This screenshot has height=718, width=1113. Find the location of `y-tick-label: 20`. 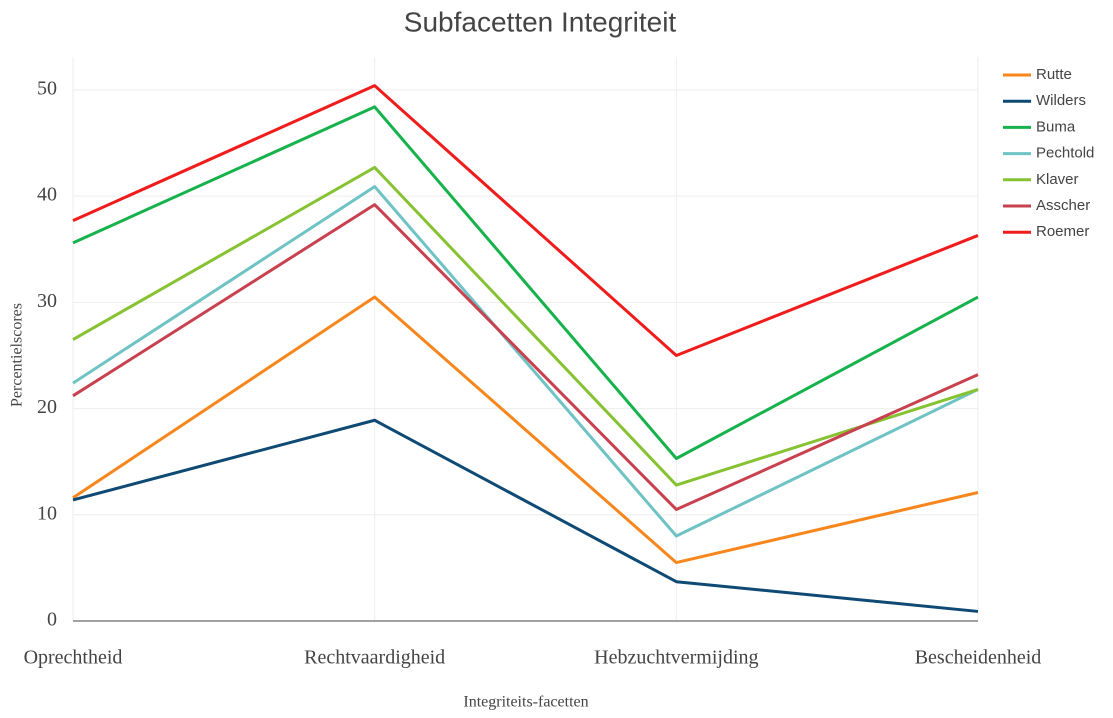

y-tick-label: 20 is located at coordinates (47, 407).